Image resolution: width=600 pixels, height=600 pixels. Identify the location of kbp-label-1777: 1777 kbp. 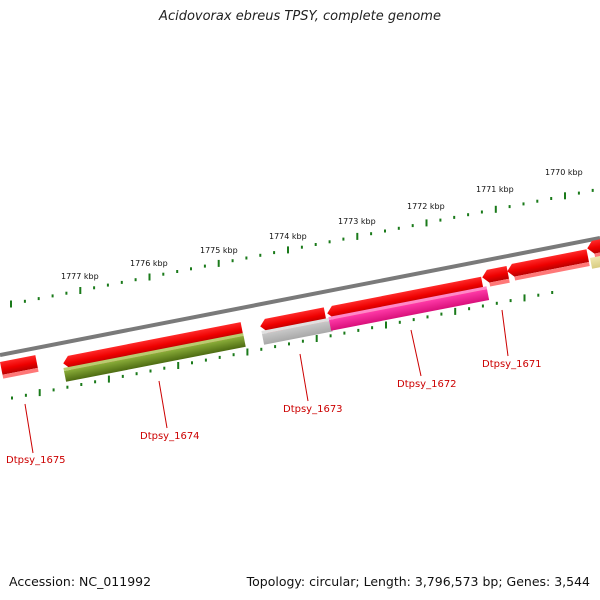
(80, 276).